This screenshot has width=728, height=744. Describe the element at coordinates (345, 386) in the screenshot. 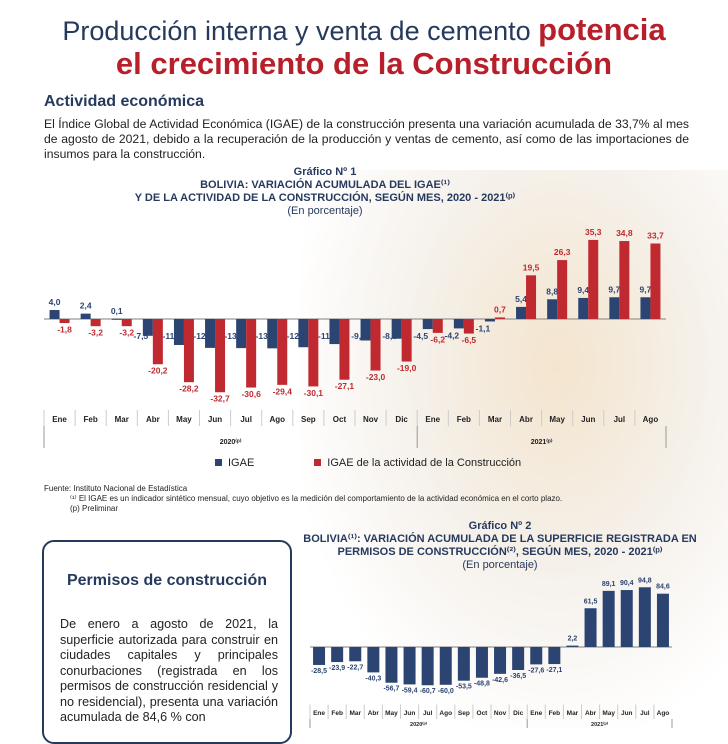

I see `data-label: -27,1` at that location.